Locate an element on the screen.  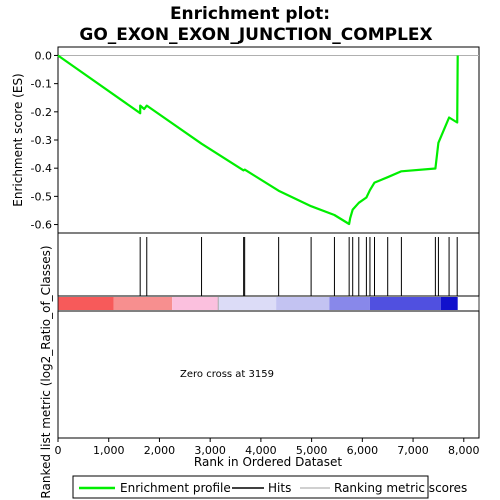
x-tick-label: 5,000 is located at coordinates (312, 450).